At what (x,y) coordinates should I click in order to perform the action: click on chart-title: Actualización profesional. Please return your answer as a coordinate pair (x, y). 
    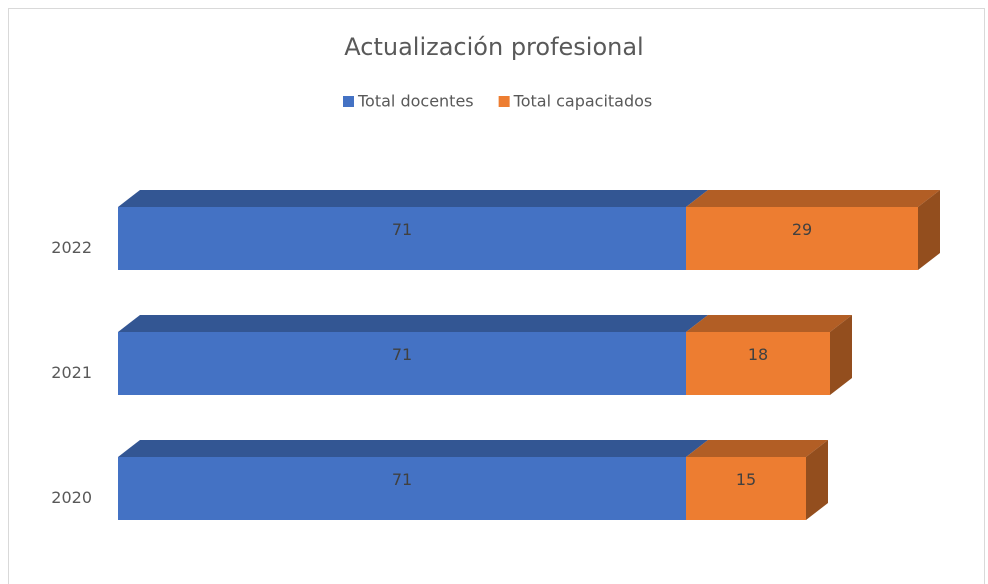
    Looking at the image, I should click on (493, 47).